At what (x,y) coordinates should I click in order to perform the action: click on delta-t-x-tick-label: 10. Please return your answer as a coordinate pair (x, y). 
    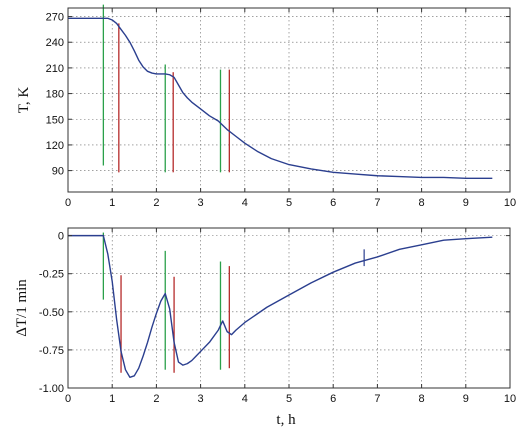
    Looking at the image, I should click on (510, 399).